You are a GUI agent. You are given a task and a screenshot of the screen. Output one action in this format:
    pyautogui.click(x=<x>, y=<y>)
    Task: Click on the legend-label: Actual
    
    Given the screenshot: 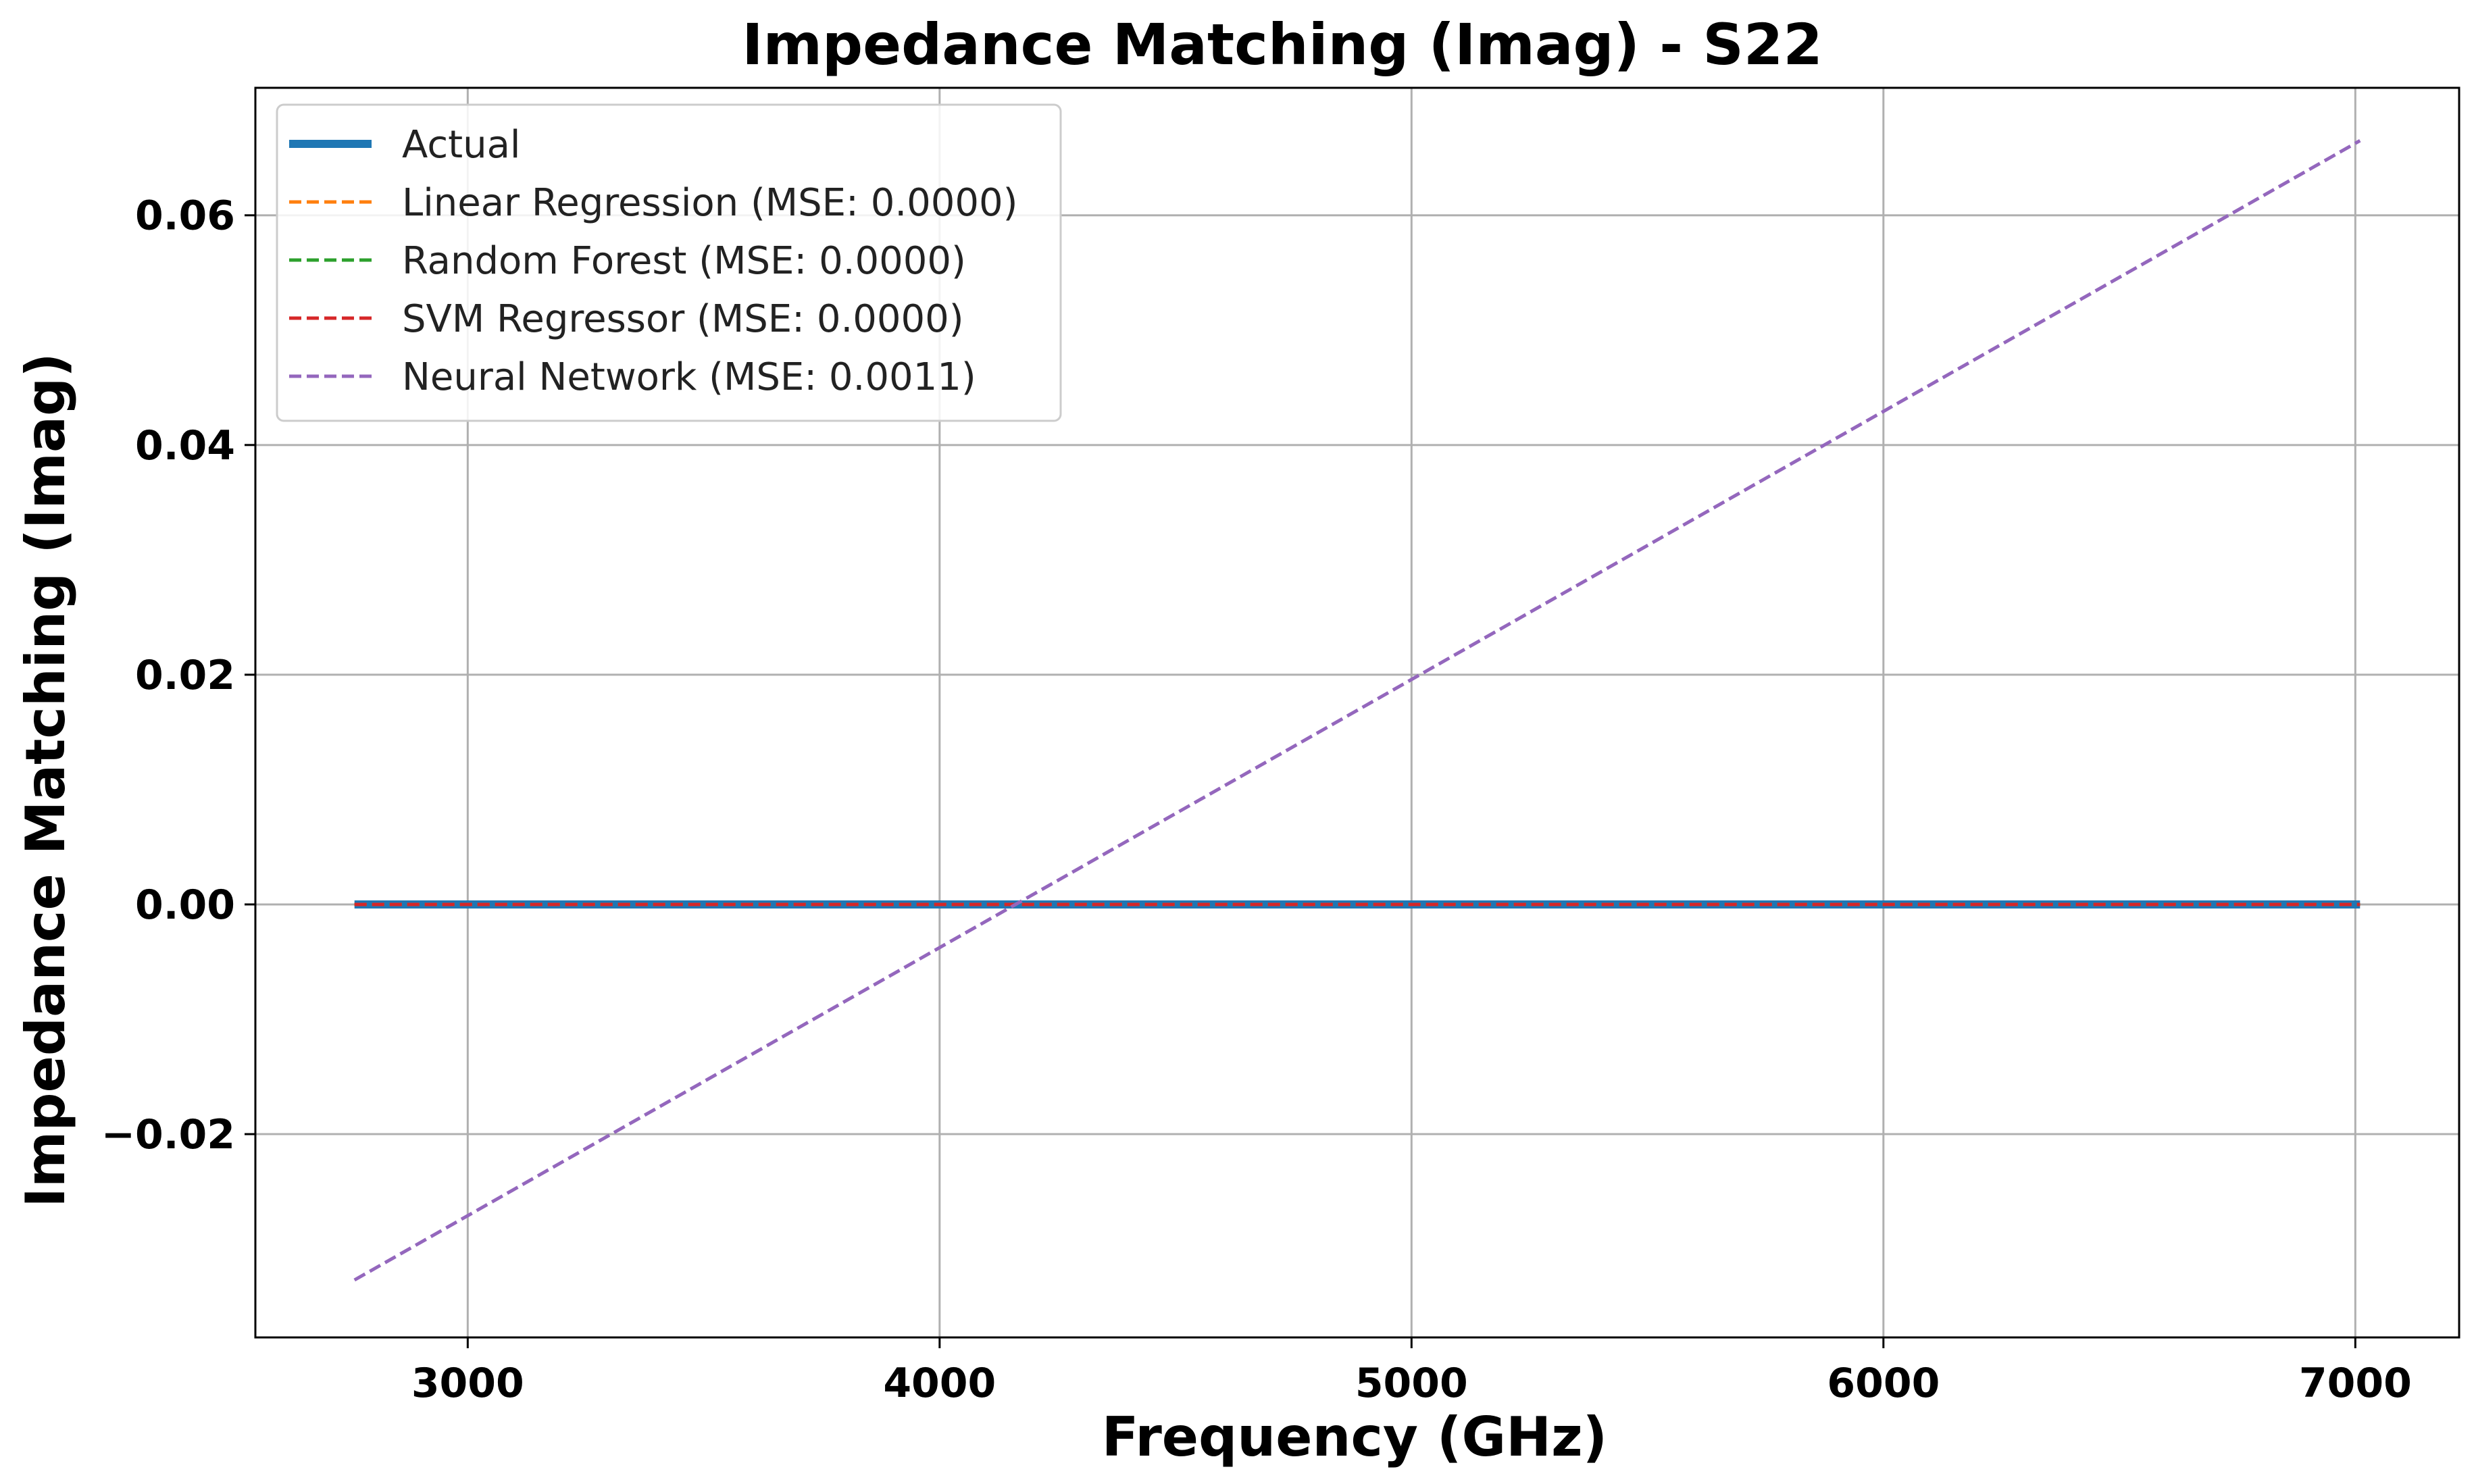 What is the action you would take?
    pyautogui.click(x=461, y=145)
    